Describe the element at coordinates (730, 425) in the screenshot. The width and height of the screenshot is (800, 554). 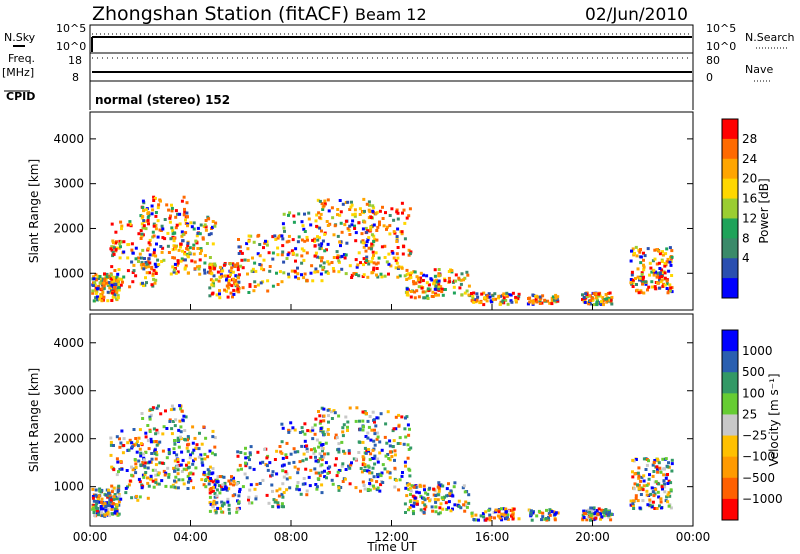
I see `colorbar-frame` at that location.